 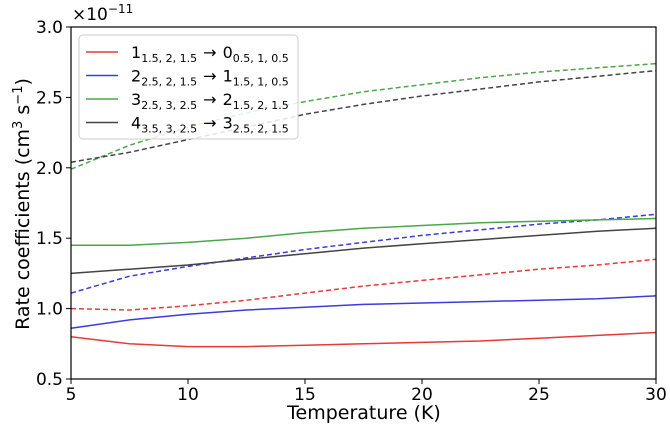 I want to click on legend-box, so click(x=188, y=87).